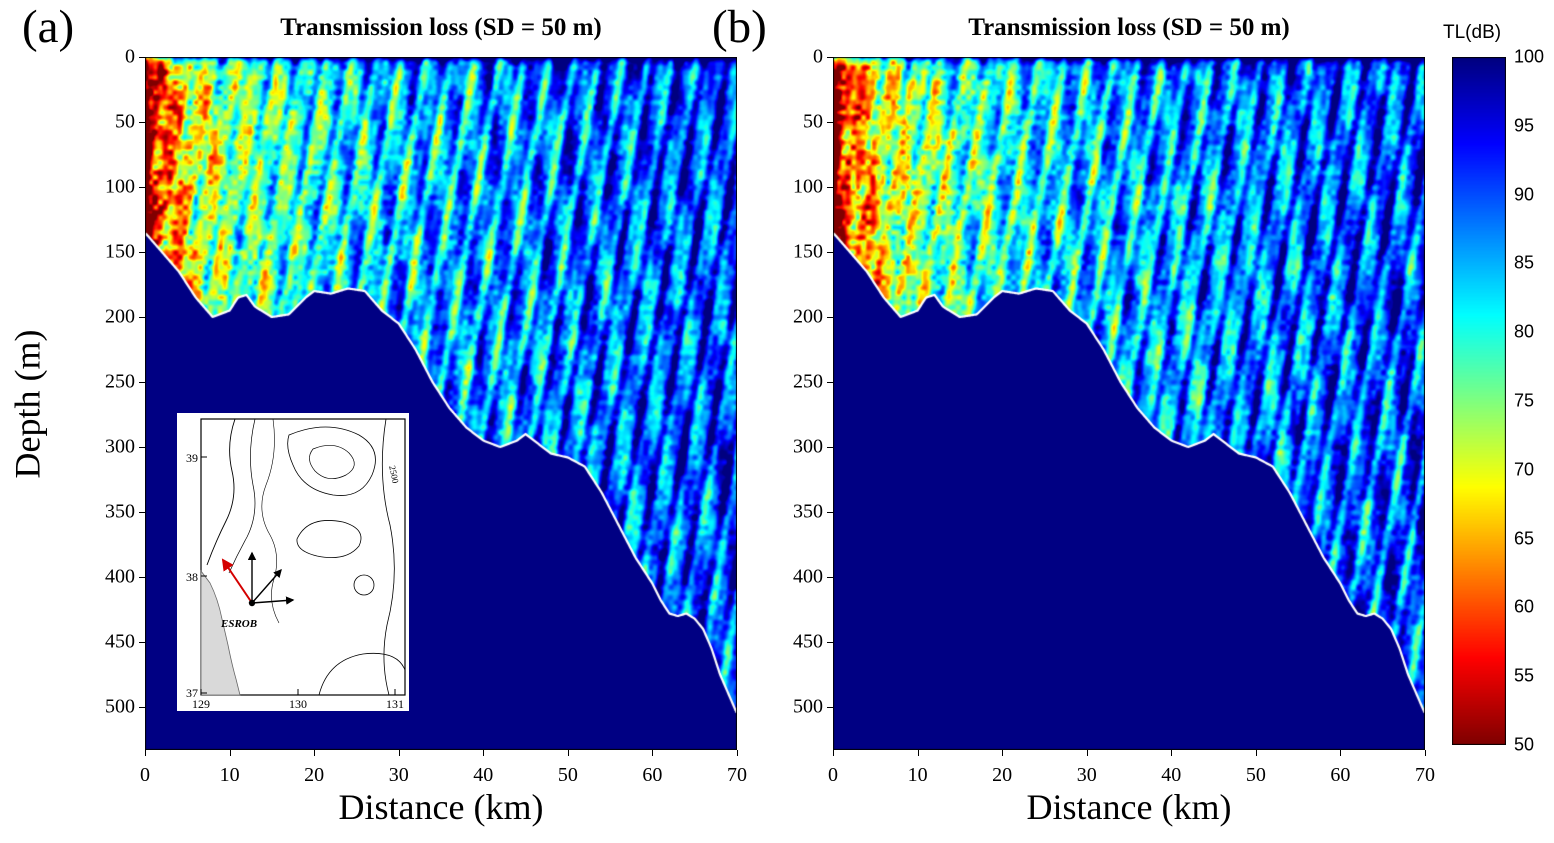 This screenshot has width=1554, height=843. What do you see at coordinates (238, 624) in the screenshot?
I see `station-label: ESROB` at bounding box center [238, 624].